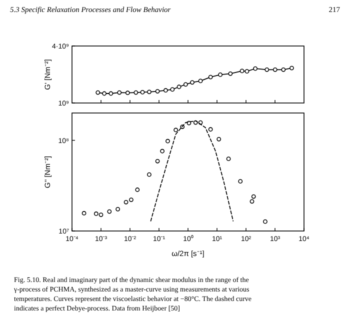 This screenshot has width=350, height=325. I want to click on line-series, so click(192, 171).